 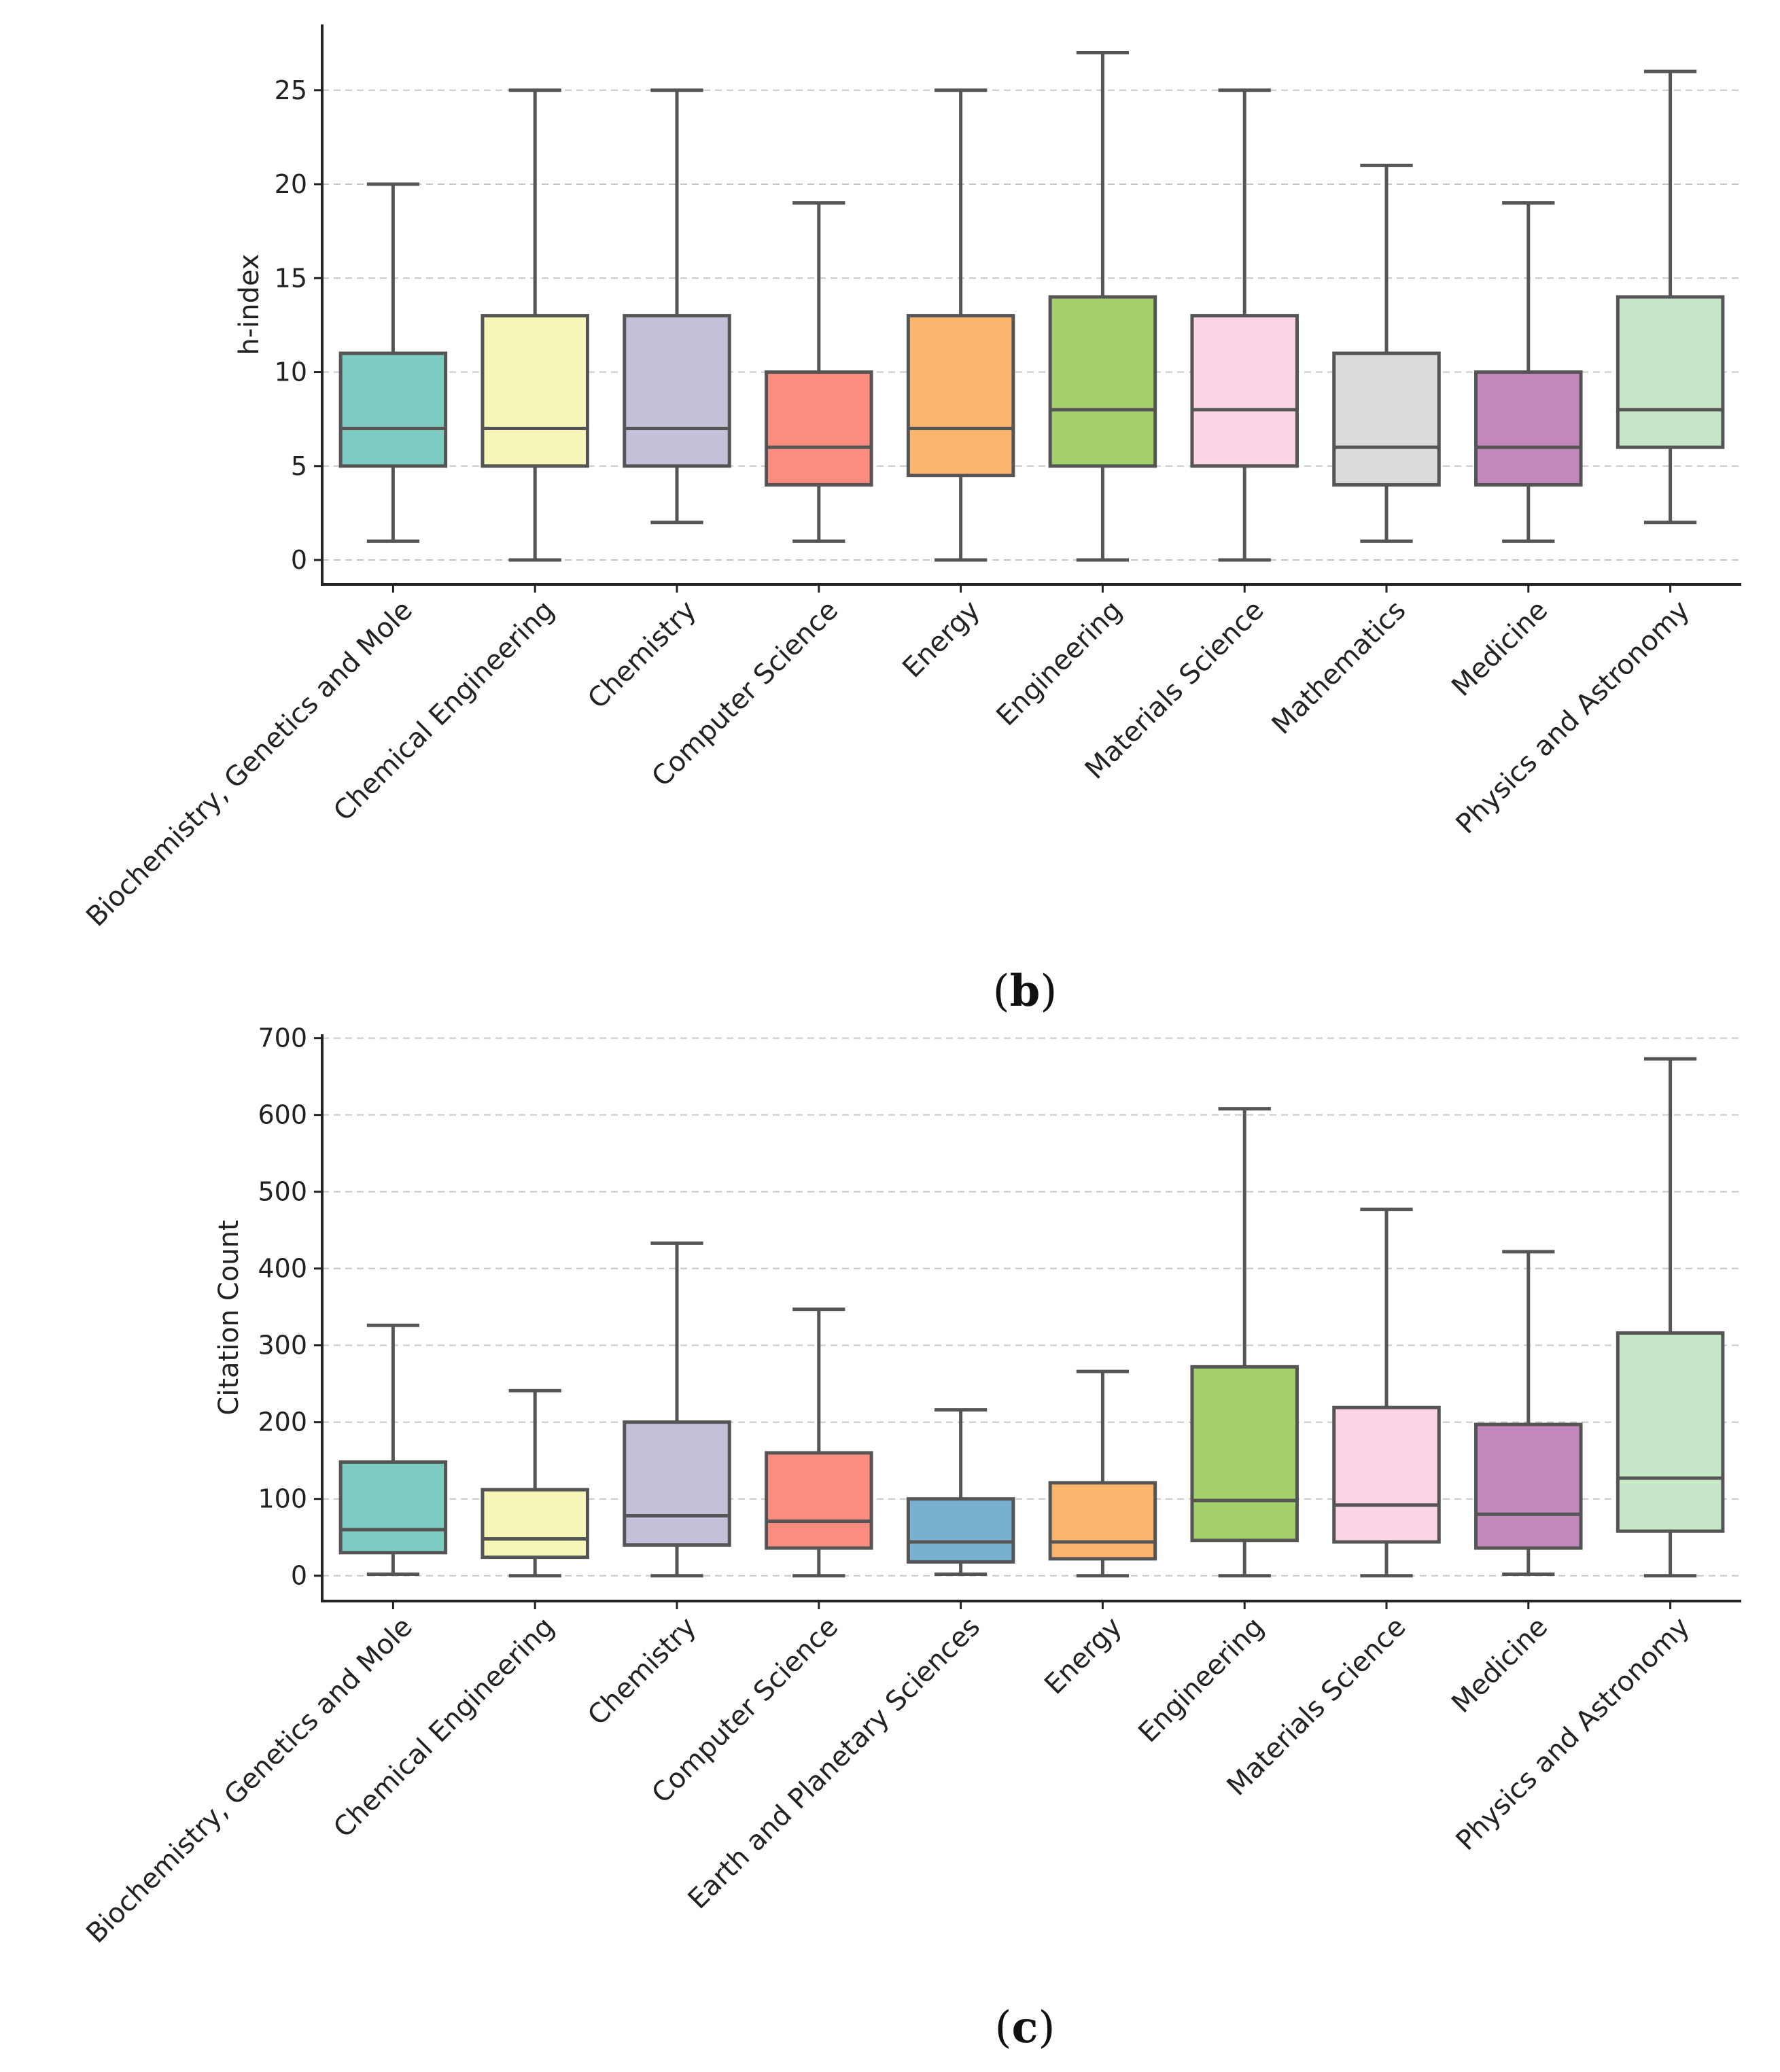 What do you see at coordinates (282, 1345) in the screenshot?
I see `y-tick-label: 300` at bounding box center [282, 1345].